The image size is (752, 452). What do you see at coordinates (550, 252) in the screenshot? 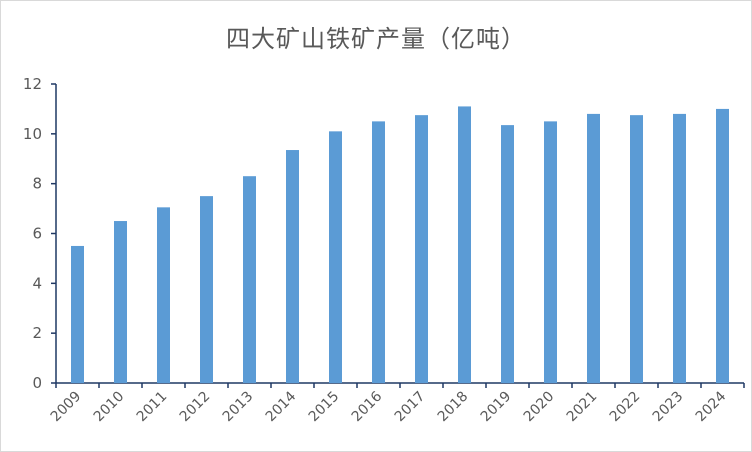
I see `bar-2020` at bounding box center [550, 252].